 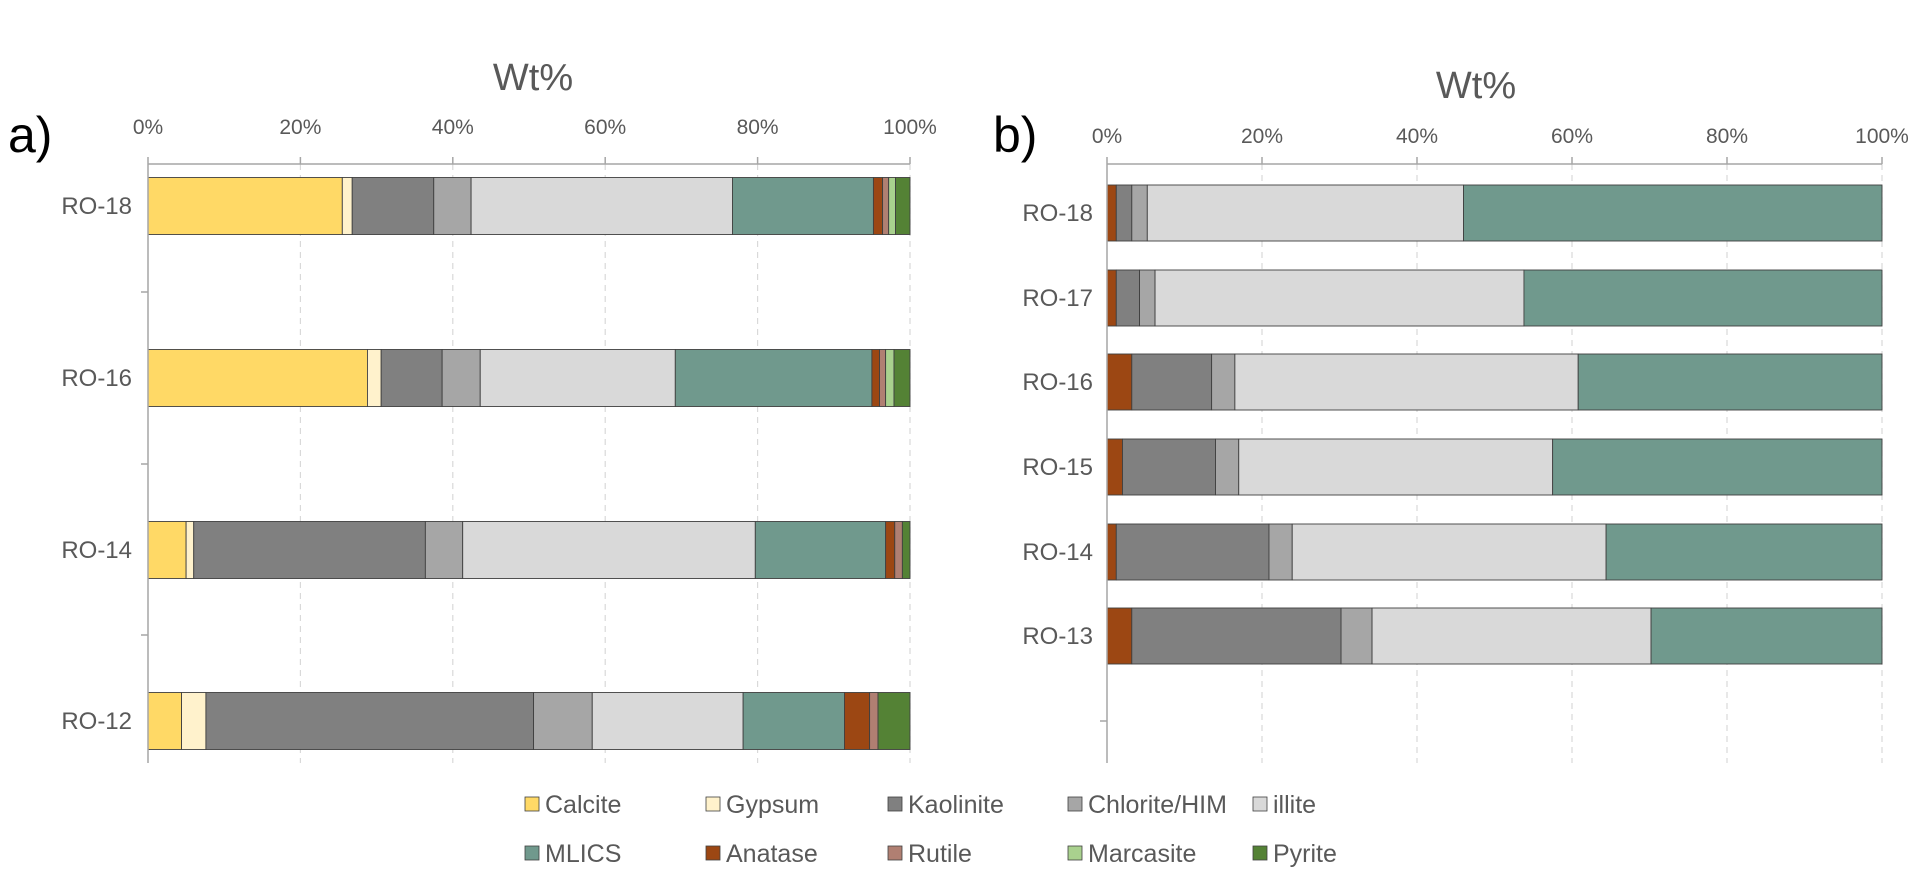 What do you see at coordinates (1057, 213) in the screenshot?
I see `category-label: RO-18` at bounding box center [1057, 213].